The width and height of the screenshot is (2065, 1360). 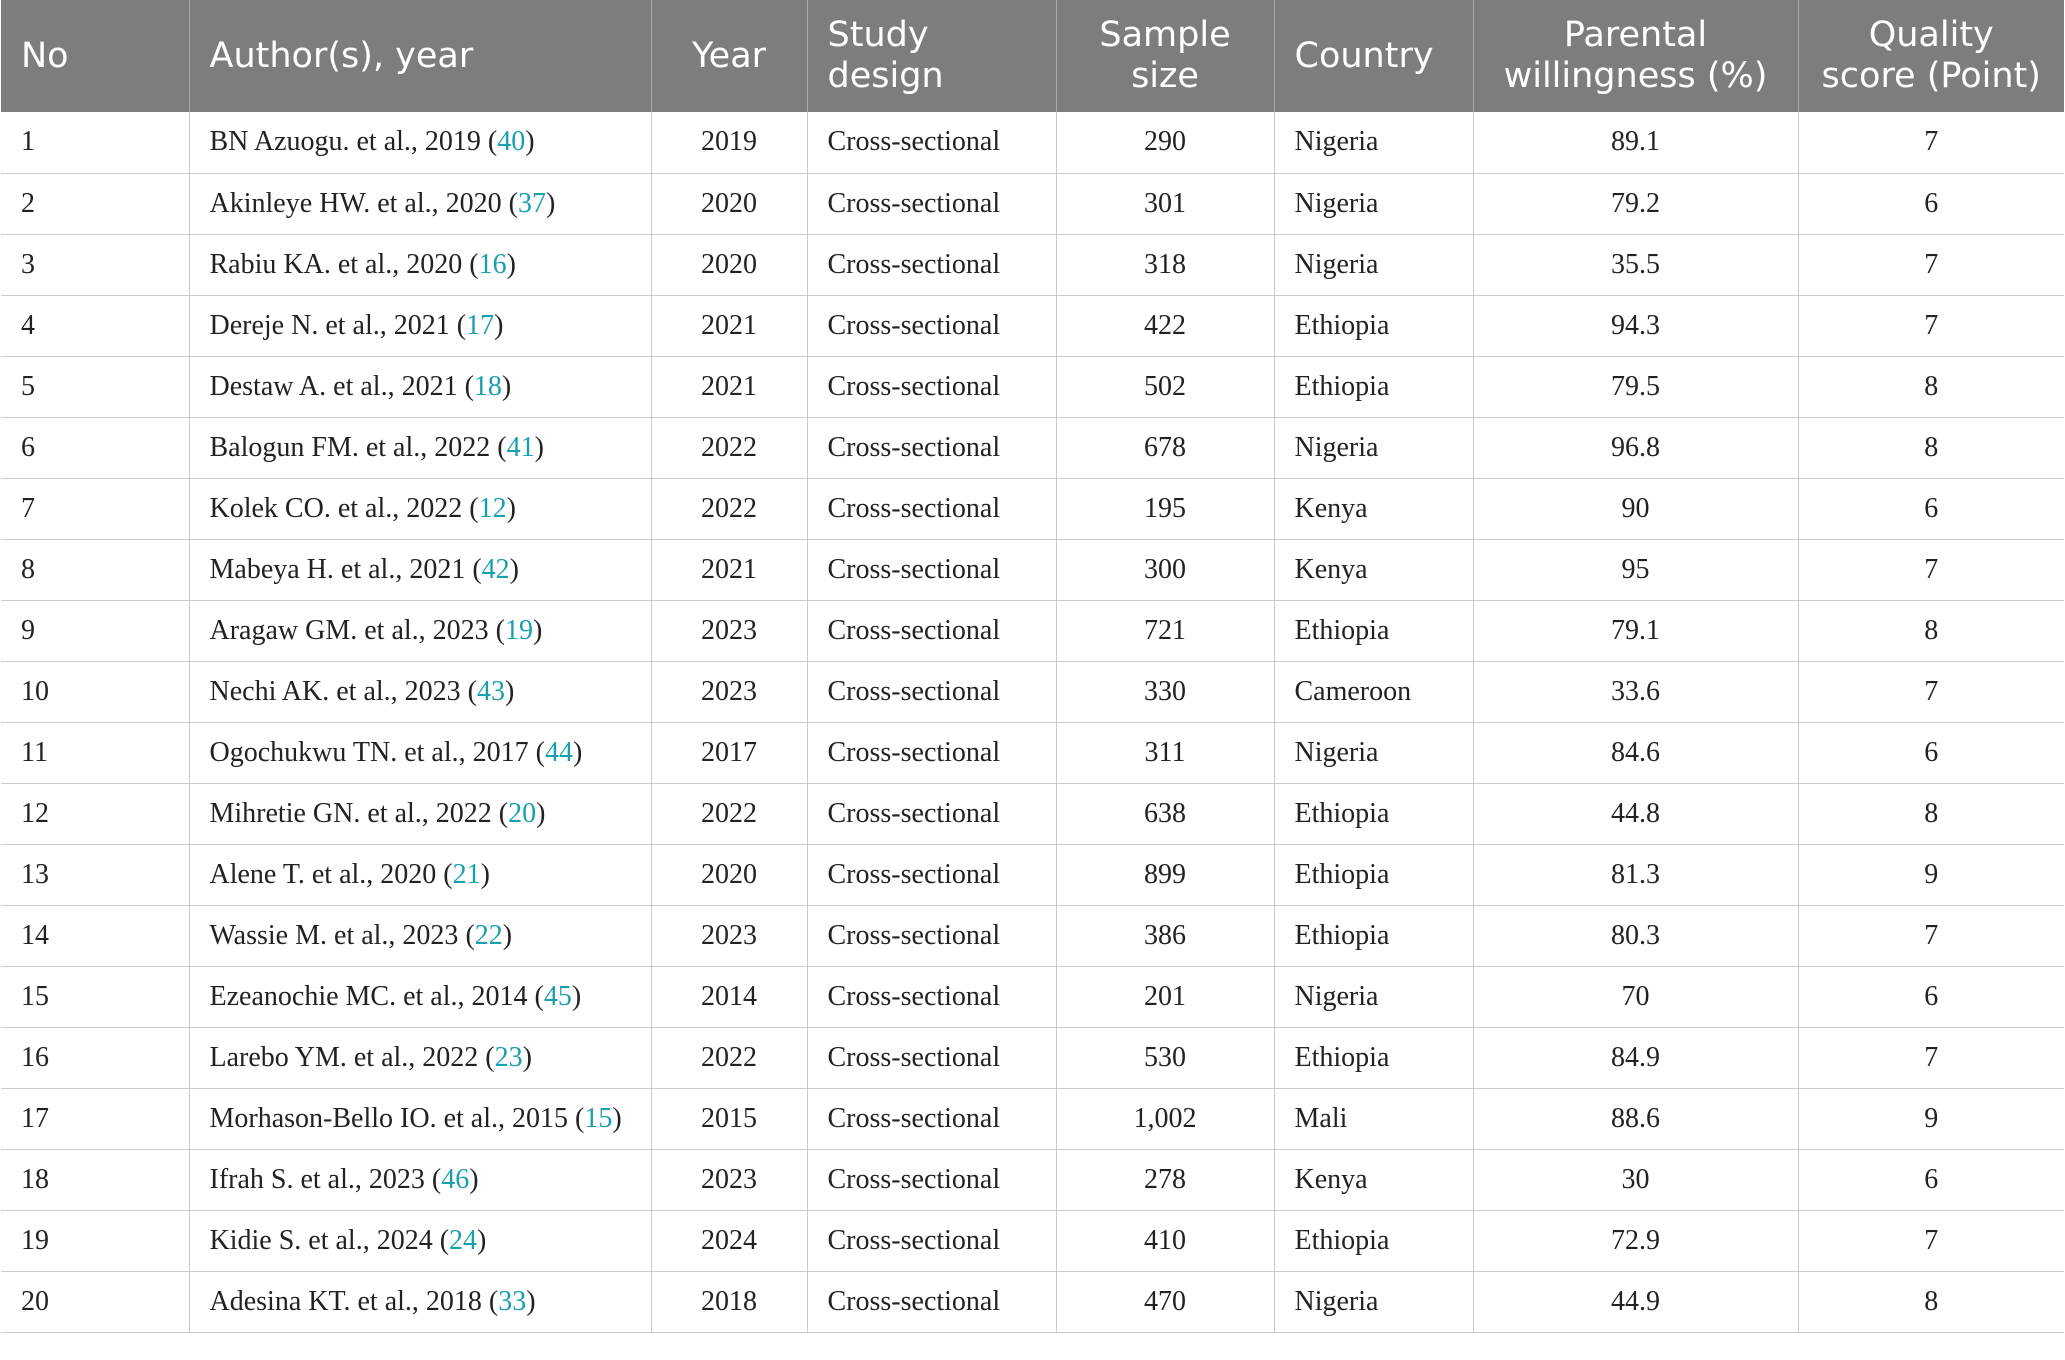 I want to click on cell-author: Alene T. et al., 2020 (21), so click(x=420, y=875).